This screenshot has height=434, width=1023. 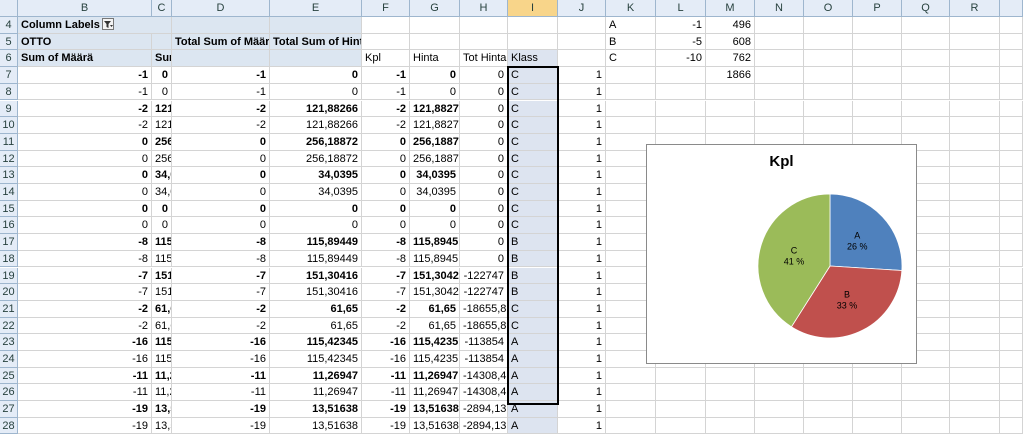 What do you see at coordinates (221, 42) in the screenshot?
I see `header-cell-d5: Total Sum of Määrä` at bounding box center [221, 42].